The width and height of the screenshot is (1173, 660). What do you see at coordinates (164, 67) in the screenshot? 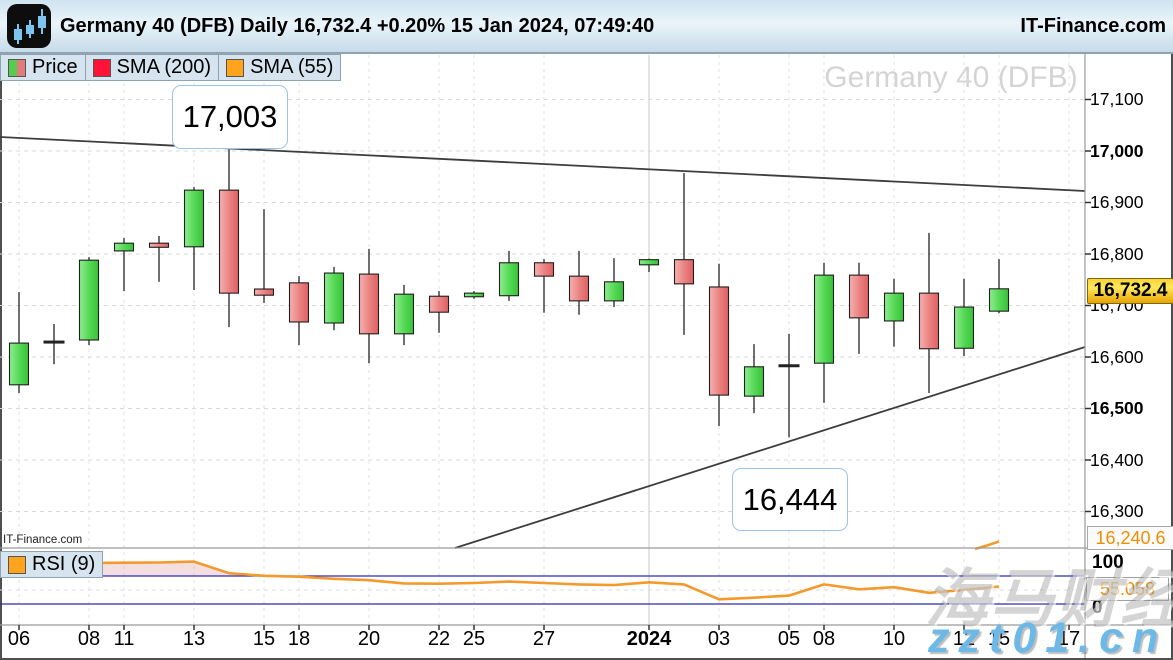
I see `legend-sma200-label: SMA (200)` at bounding box center [164, 67].